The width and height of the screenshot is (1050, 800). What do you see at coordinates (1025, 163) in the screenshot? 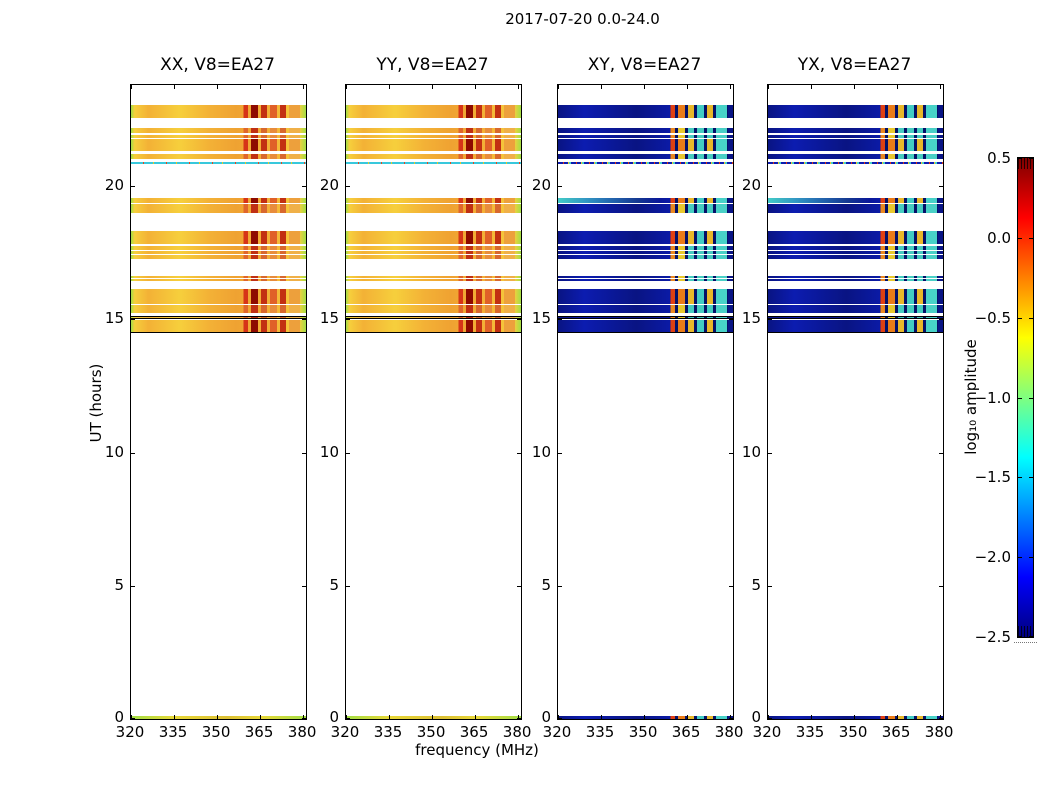
I see `colorbar-hatch-top` at bounding box center [1025, 163].